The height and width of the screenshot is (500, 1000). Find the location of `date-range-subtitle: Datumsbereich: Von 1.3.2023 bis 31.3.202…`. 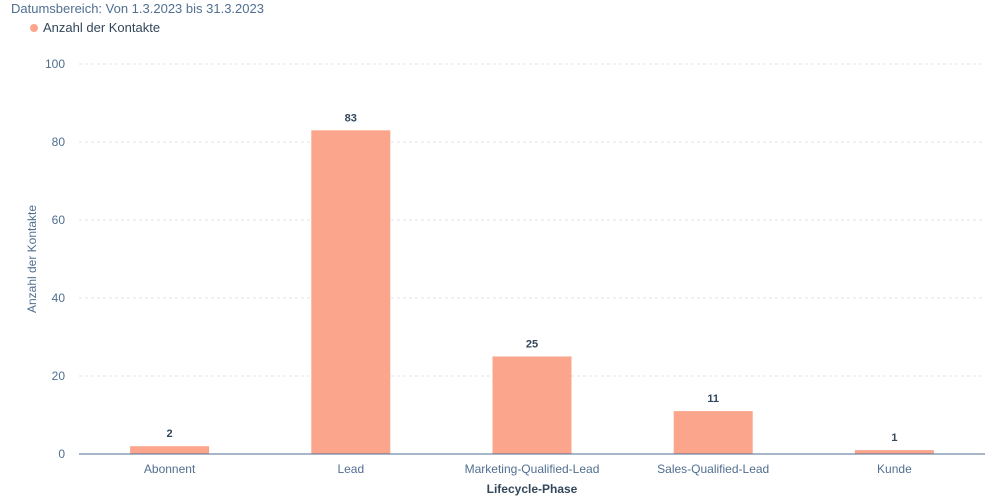

date-range-subtitle: Datumsbereich: Von 1.3.2023 bis 31.3.202… is located at coordinates (137, 8).